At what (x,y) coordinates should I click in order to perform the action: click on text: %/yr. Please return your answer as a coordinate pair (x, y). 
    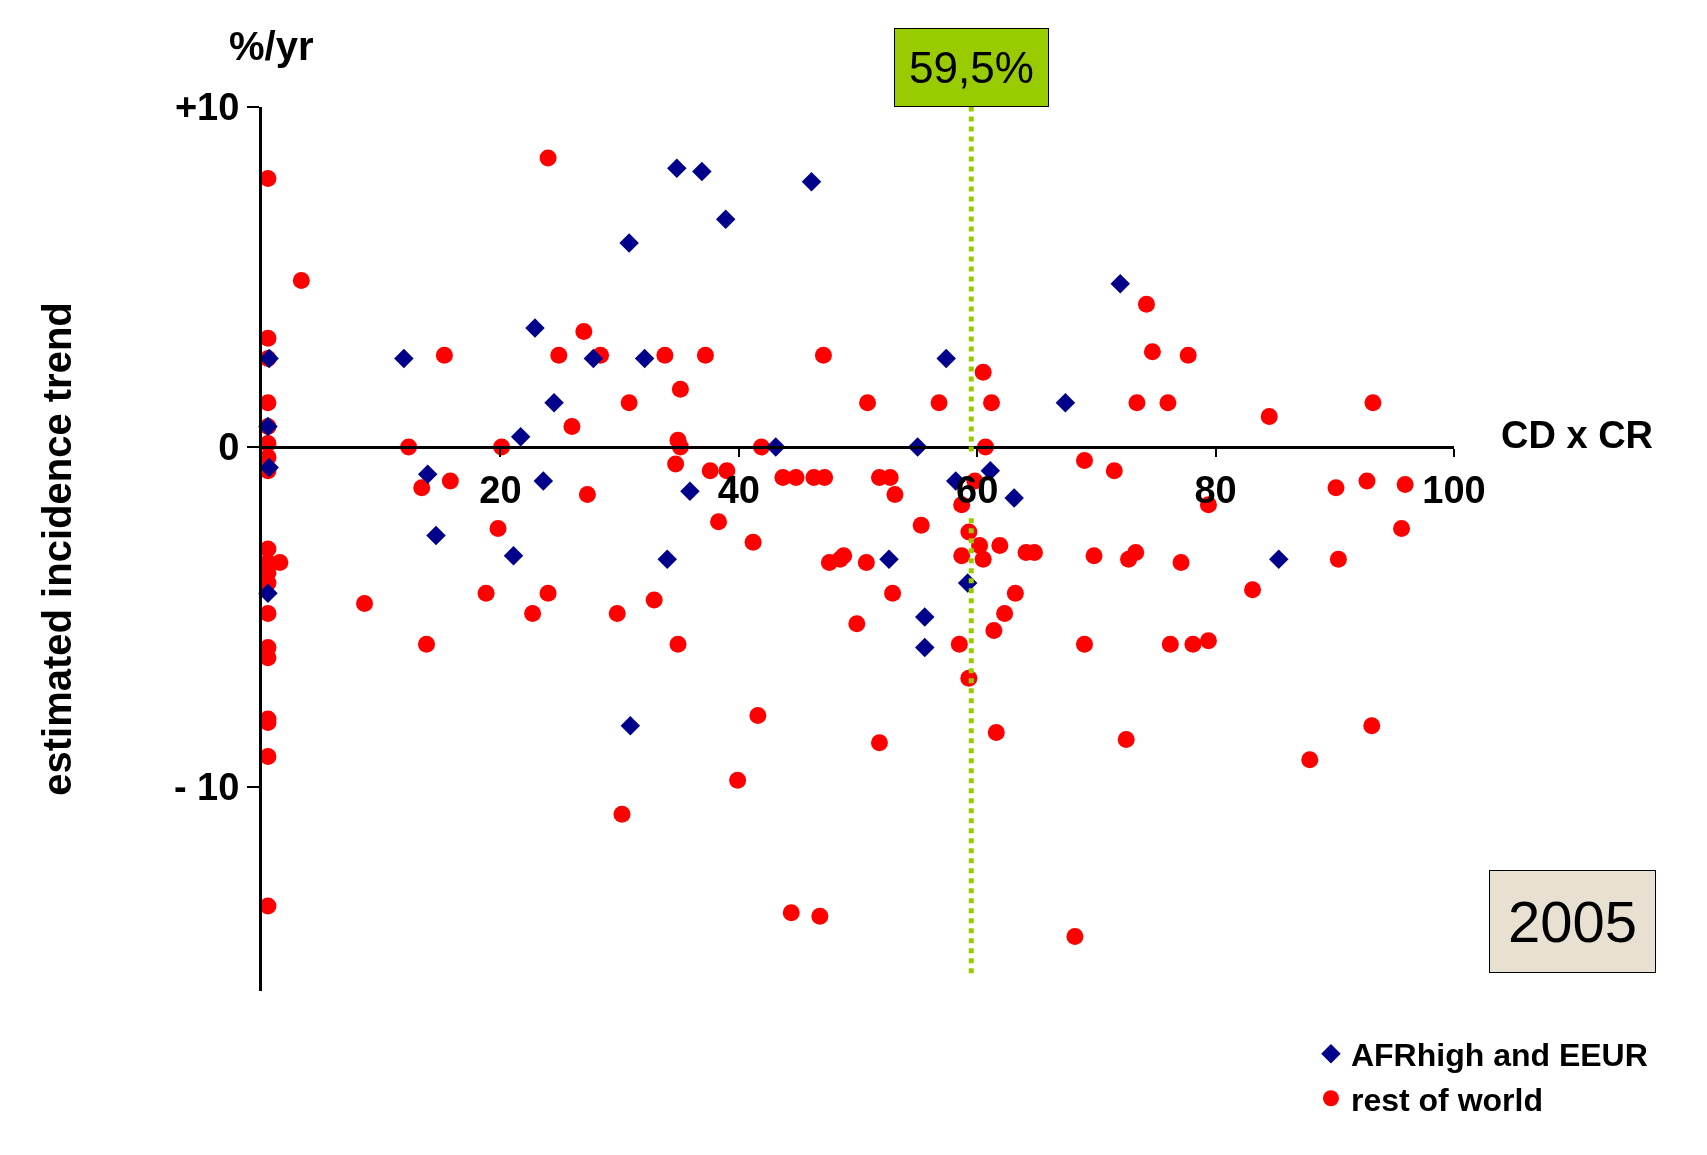
    Looking at the image, I should click on (271, 46).